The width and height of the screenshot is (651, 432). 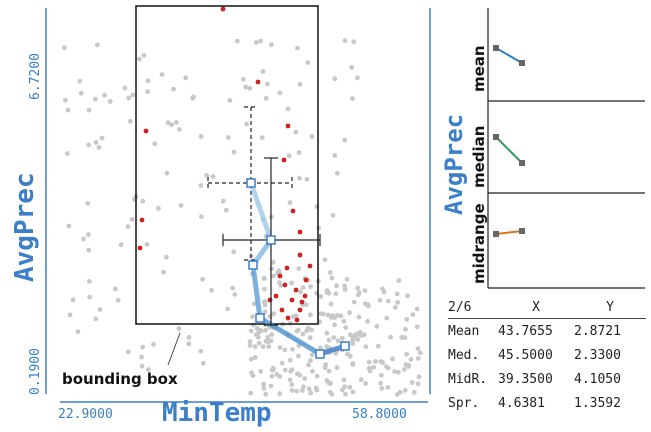 I want to click on row-x: 39.3500, so click(x=525, y=379).